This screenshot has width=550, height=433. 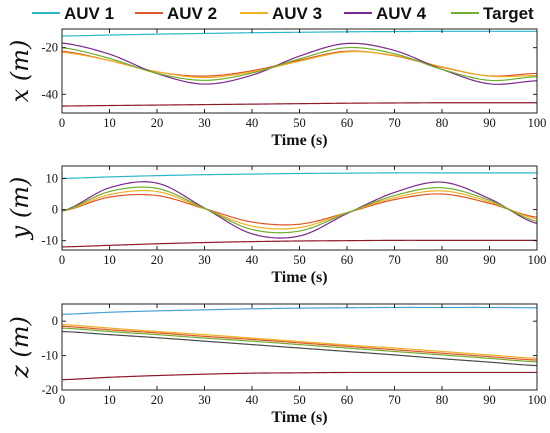 What do you see at coordinates (20, 347) in the screenshot?
I see `y-axis-label: z (m)` at bounding box center [20, 347].